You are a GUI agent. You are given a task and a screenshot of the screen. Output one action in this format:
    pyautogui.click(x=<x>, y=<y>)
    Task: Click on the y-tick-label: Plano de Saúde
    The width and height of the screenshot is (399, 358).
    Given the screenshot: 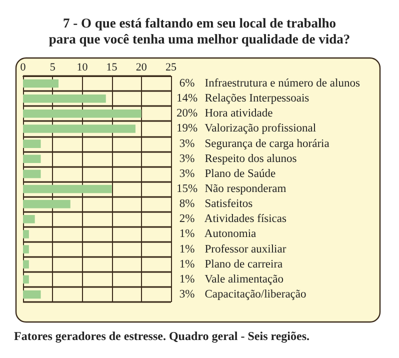 What is the action you would take?
    pyautogui.click(x=237, y=174)
    